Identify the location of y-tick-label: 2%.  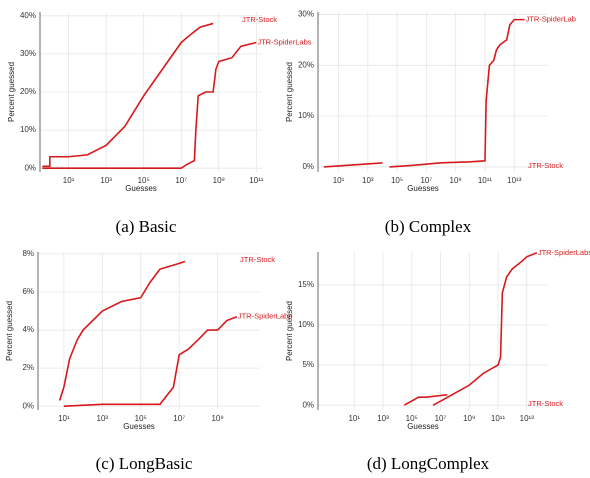
(28, 367).